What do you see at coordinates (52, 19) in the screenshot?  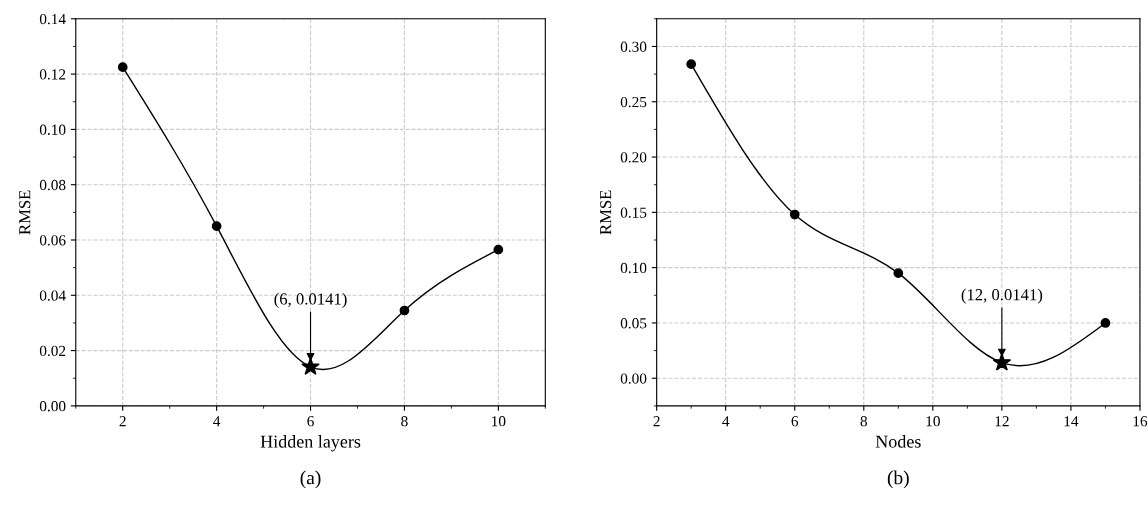 I see `y-tick-label: 0.14` at bounding box center [52, 19].